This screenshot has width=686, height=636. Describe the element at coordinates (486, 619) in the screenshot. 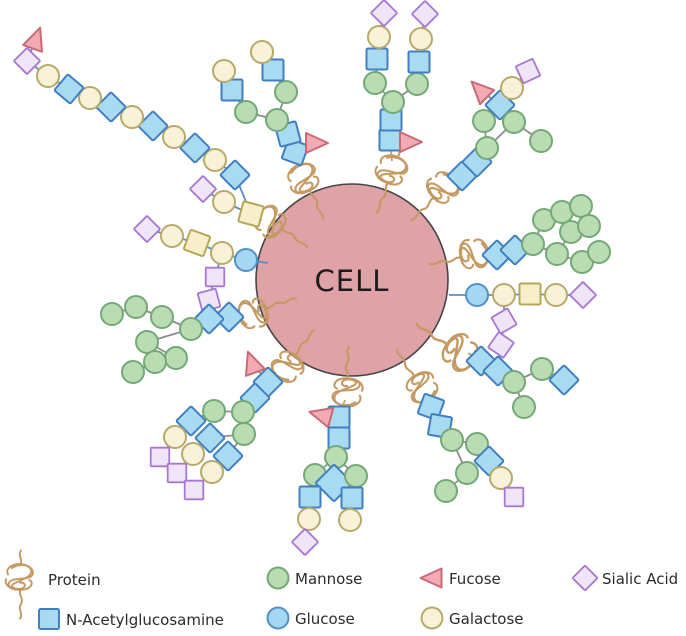

I see `legend-label: Galactose` at that location.